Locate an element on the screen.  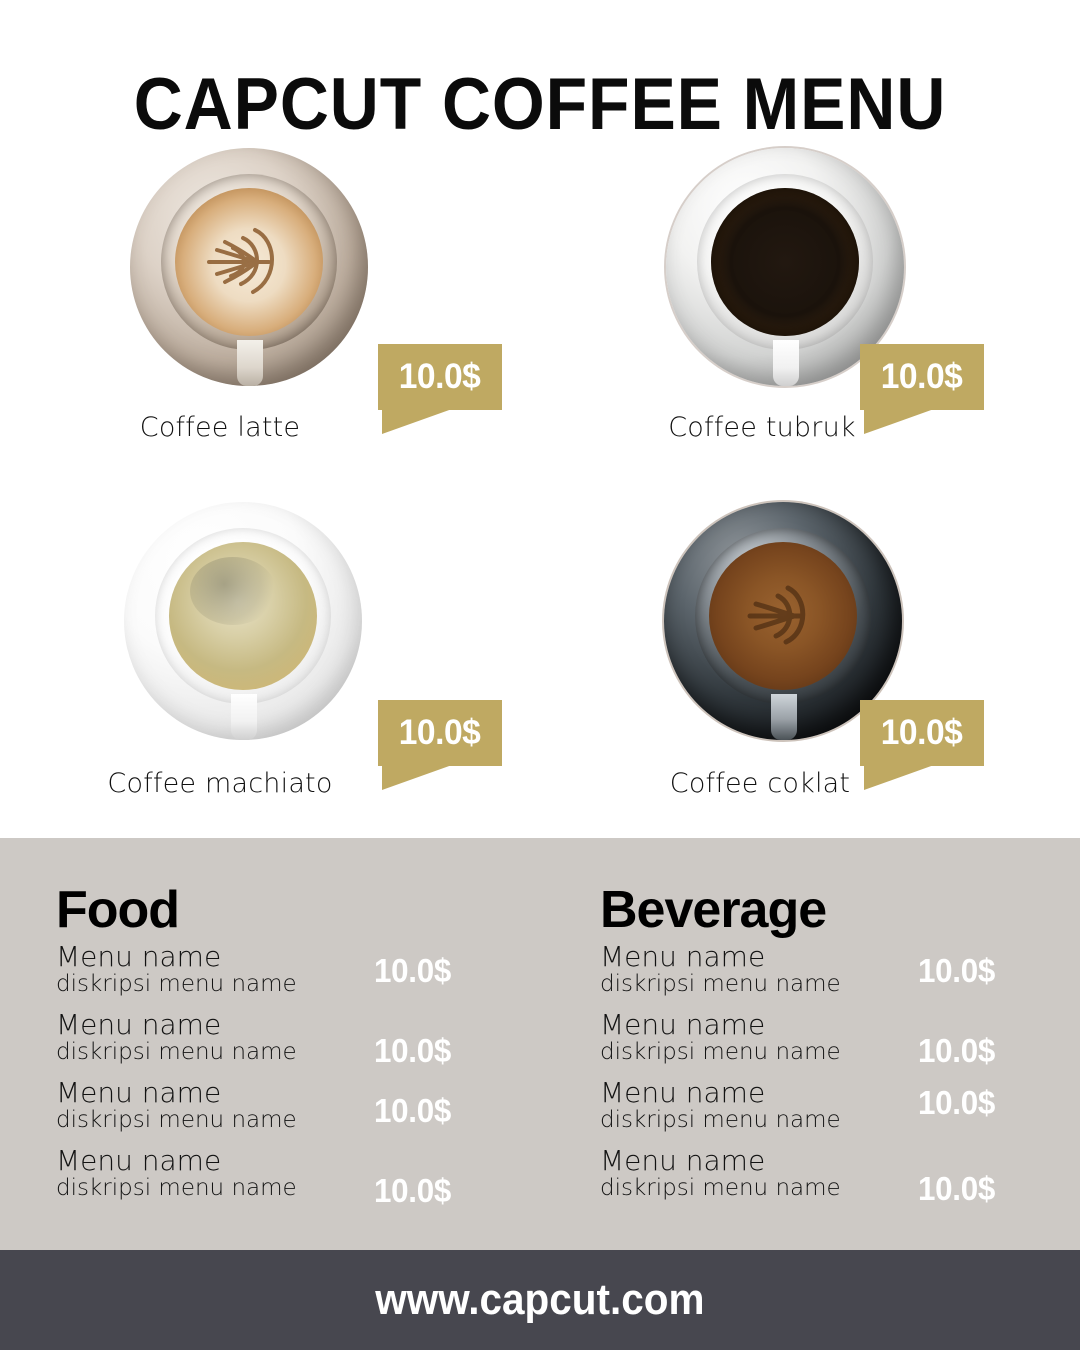
cocoa-art-icon is located at coordinates (776, 615).